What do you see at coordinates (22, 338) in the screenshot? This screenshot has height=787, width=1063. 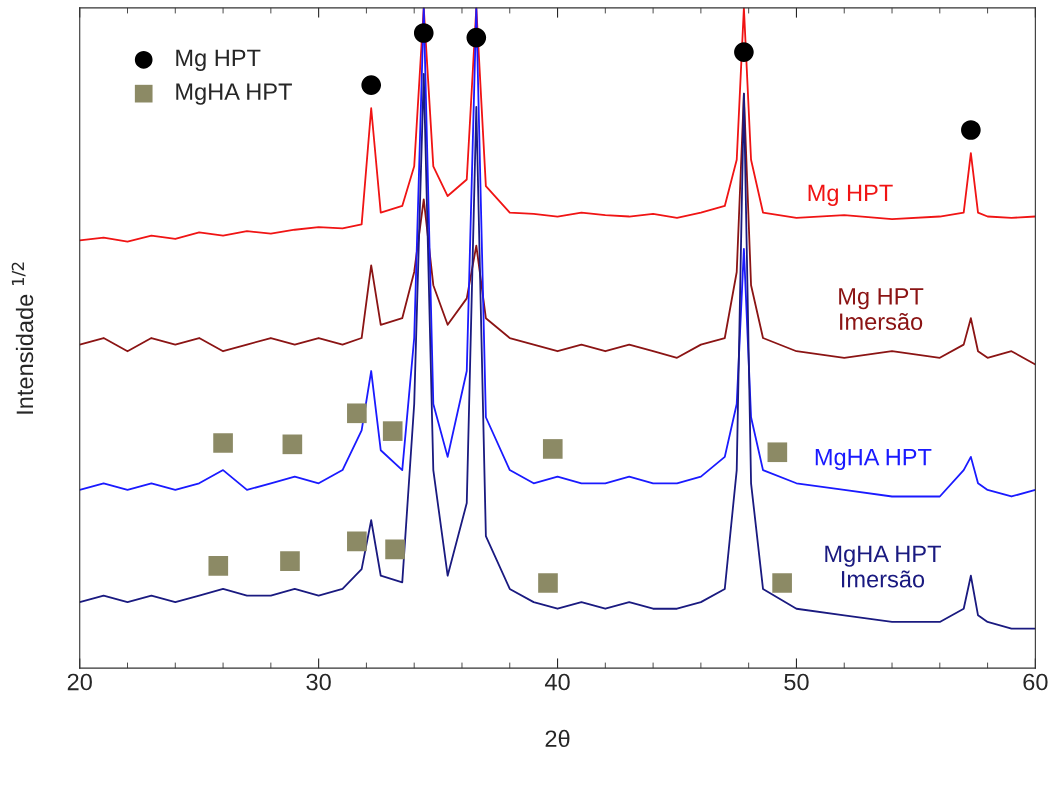 I see `y-axis-title: Intensidade $^{1/2}$` at bounding box center [22, 338].